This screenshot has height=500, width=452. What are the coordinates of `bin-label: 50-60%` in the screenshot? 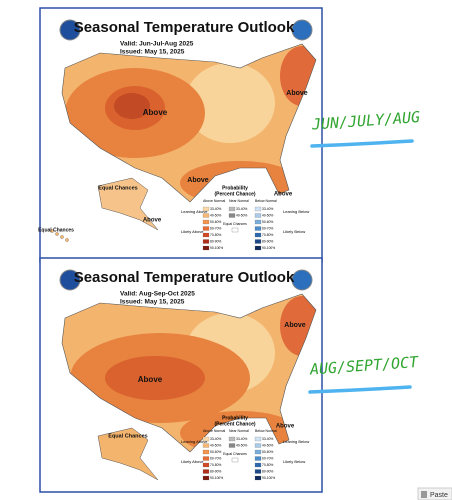 It's located at (215, 222).